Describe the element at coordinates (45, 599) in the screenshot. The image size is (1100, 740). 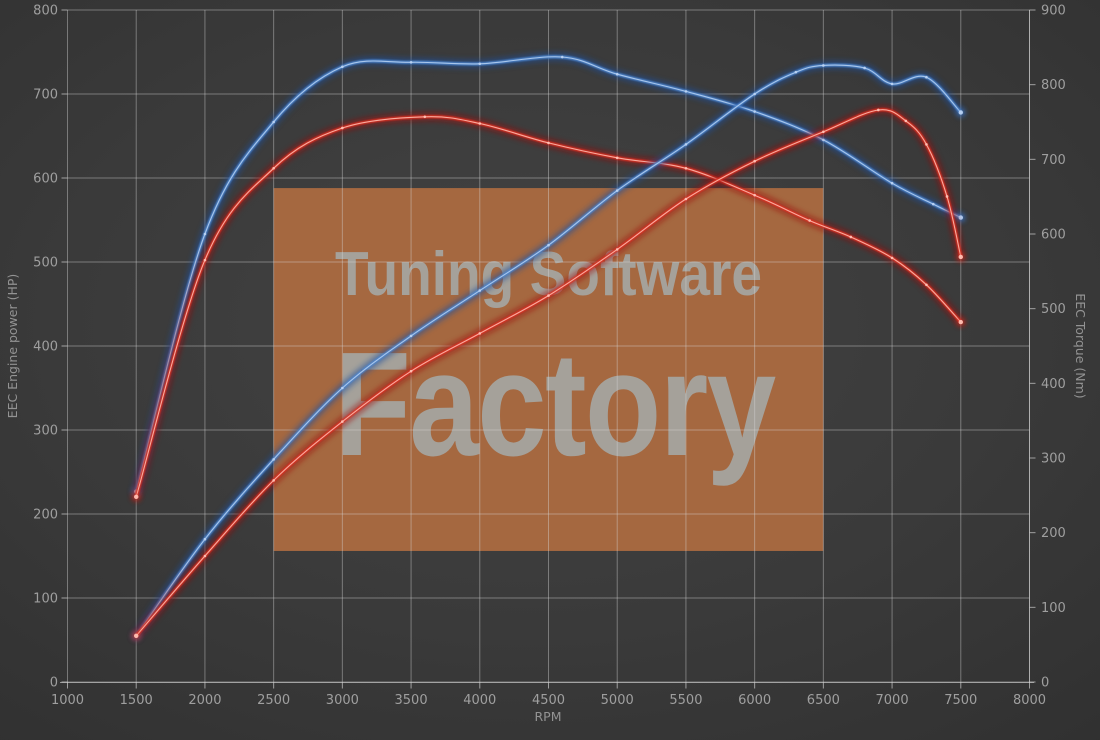
I see `left-tick-label: 100` at that location.